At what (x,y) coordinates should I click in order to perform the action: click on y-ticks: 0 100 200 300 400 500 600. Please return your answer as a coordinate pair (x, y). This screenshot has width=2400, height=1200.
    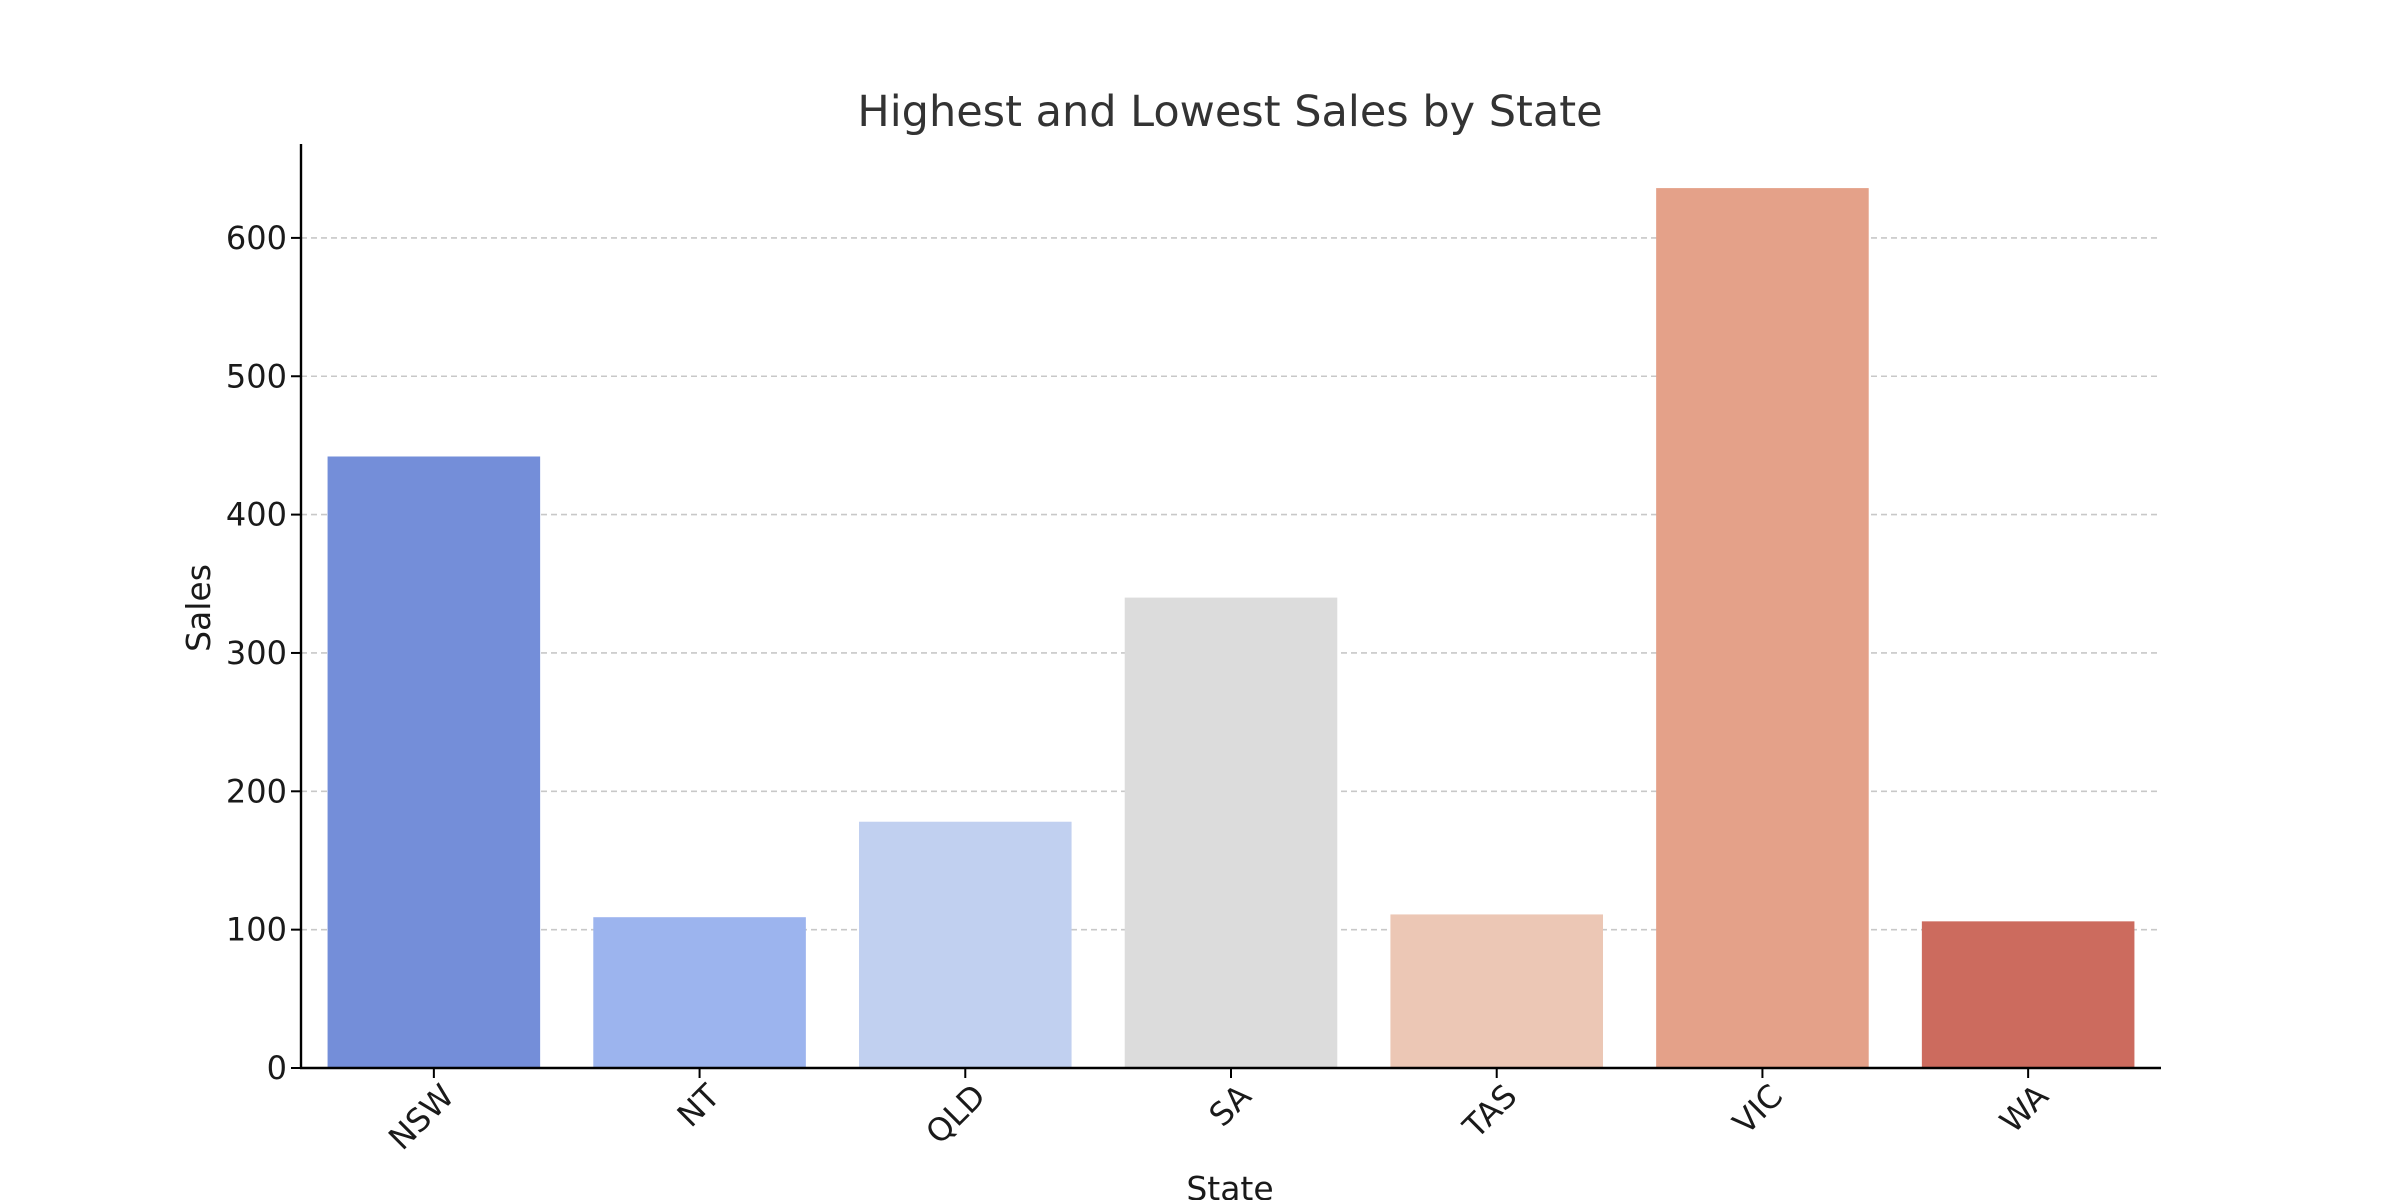
    Looking at the image, I should click on (263, 653).